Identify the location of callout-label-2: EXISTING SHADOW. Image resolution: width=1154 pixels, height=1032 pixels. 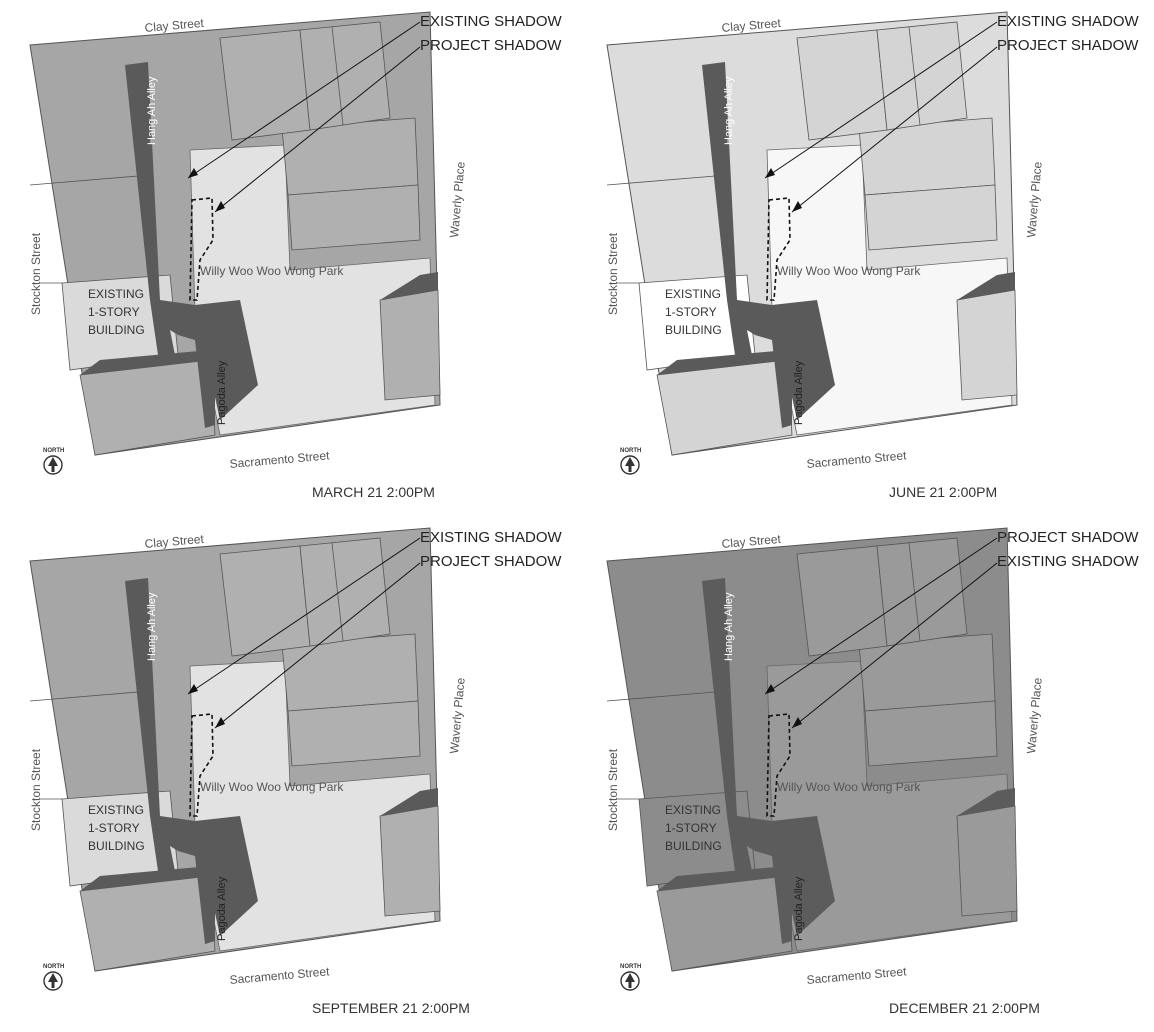
(1068, 561).